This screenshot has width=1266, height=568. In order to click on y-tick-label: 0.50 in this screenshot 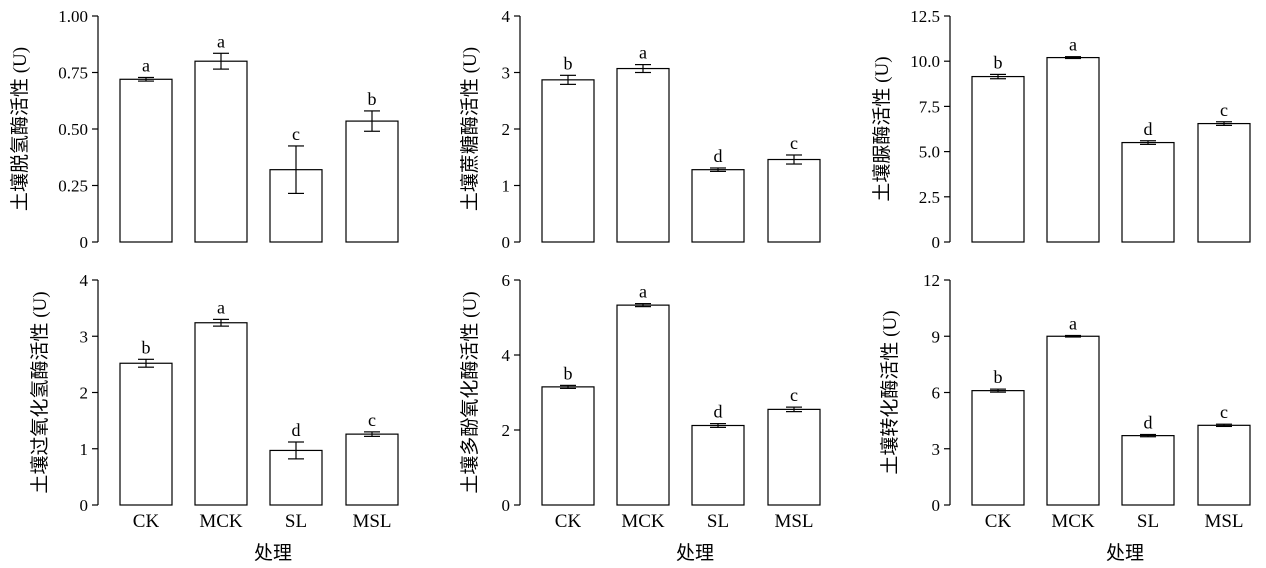, I will do `click(73, 129)`.